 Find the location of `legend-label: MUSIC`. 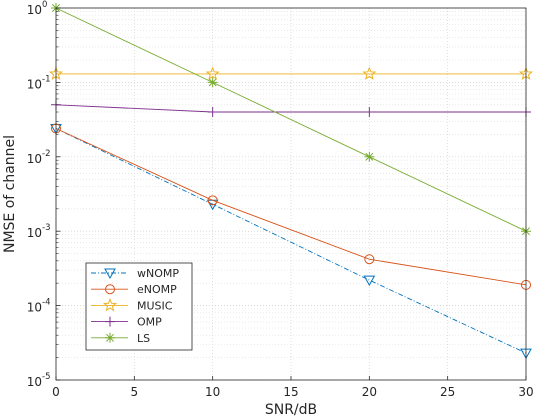

legend-label: MUSIC is located at coordinates (155, 305).